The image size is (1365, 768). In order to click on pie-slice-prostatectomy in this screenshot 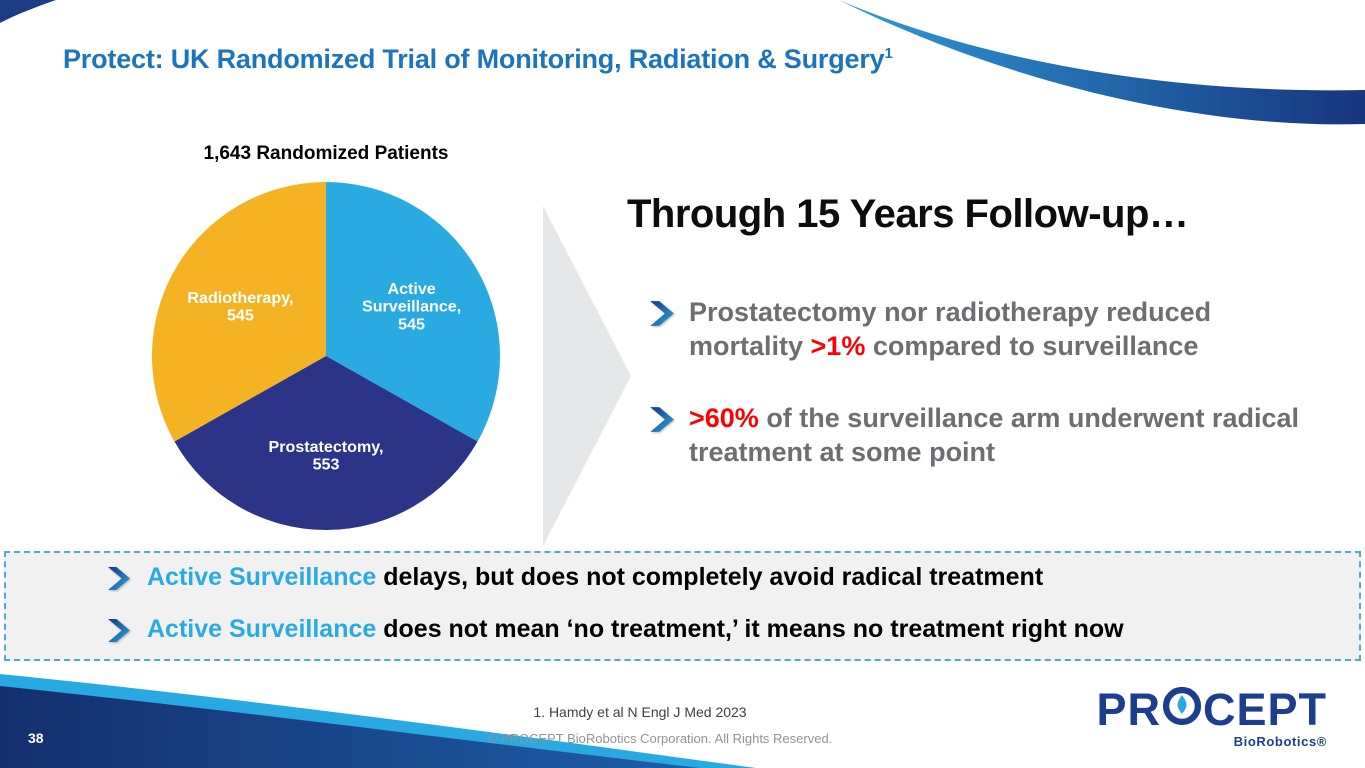, I will do `click(326, 443)`.